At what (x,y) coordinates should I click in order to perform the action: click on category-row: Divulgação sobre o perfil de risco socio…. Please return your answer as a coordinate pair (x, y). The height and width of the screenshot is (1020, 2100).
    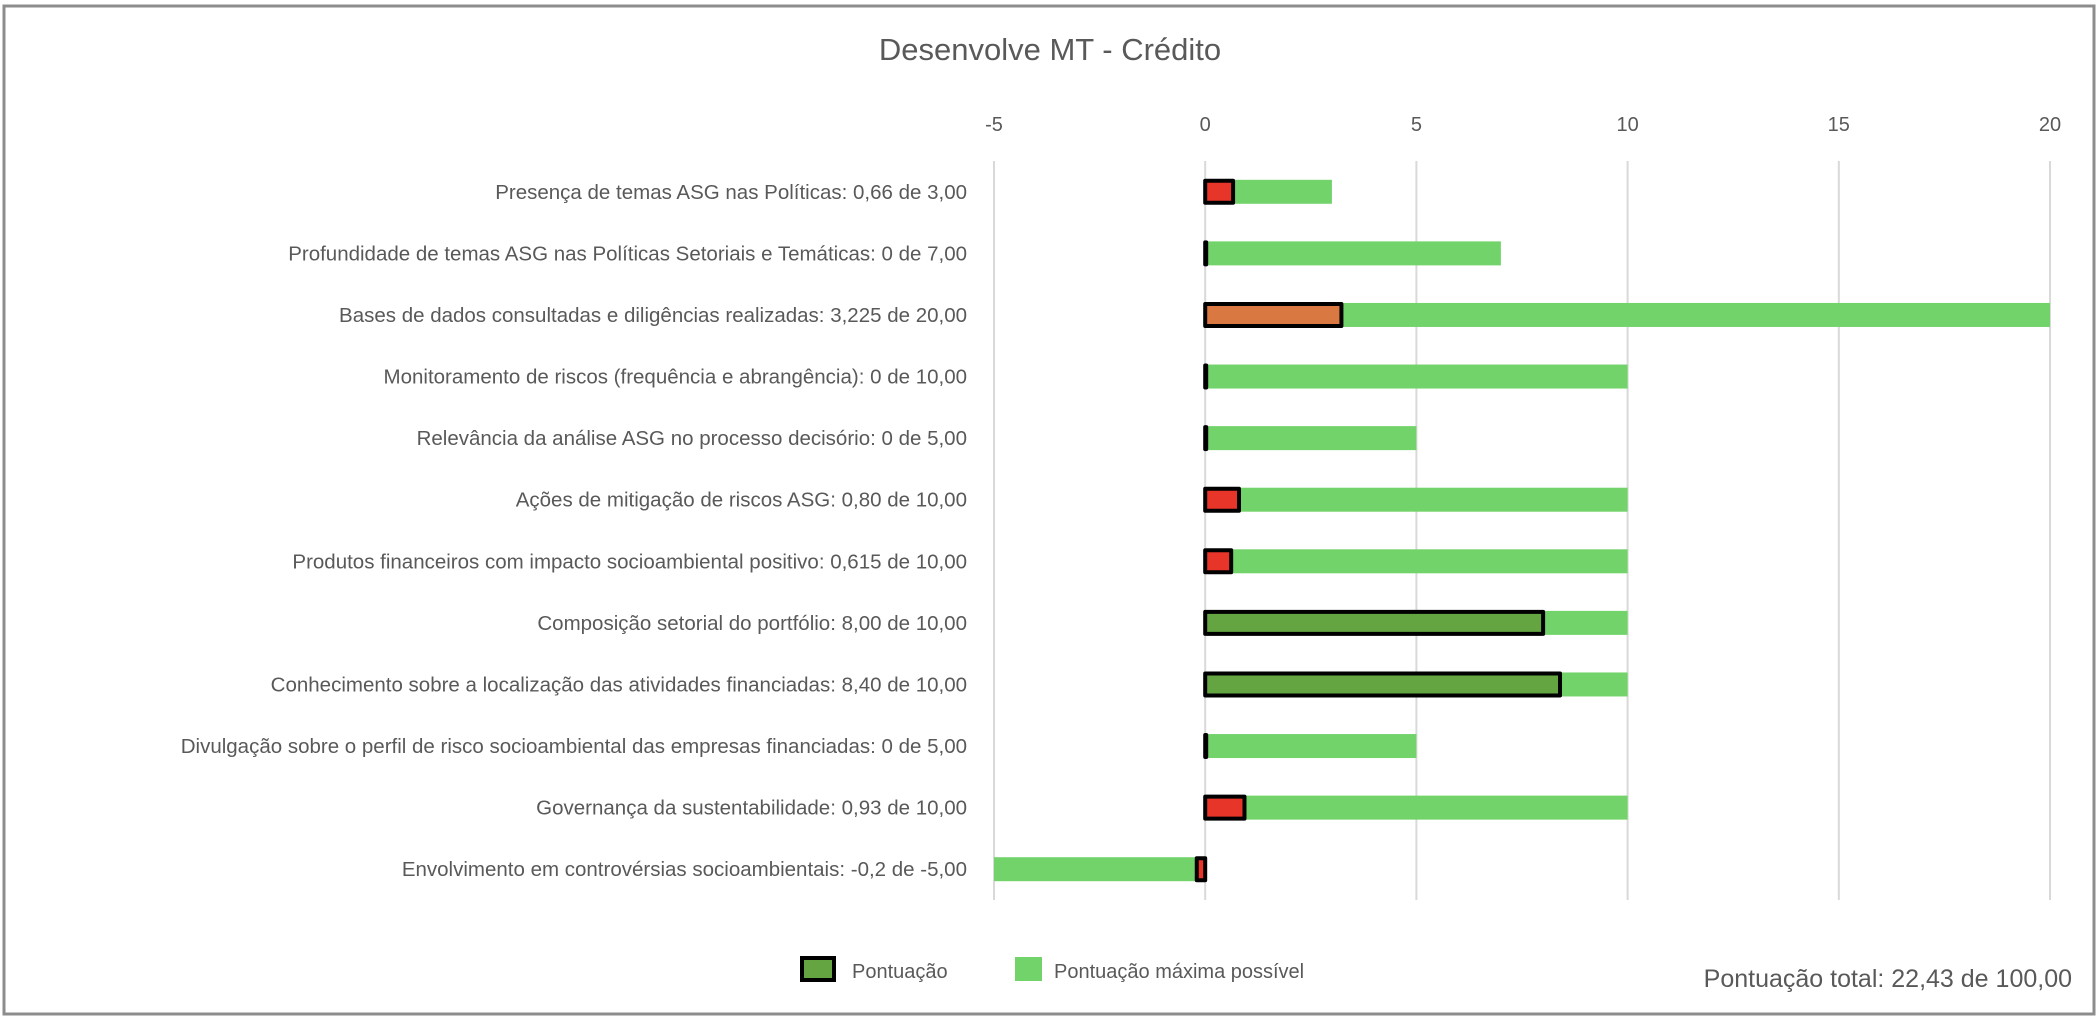
    Looking at the image, I should click on (799, 746).